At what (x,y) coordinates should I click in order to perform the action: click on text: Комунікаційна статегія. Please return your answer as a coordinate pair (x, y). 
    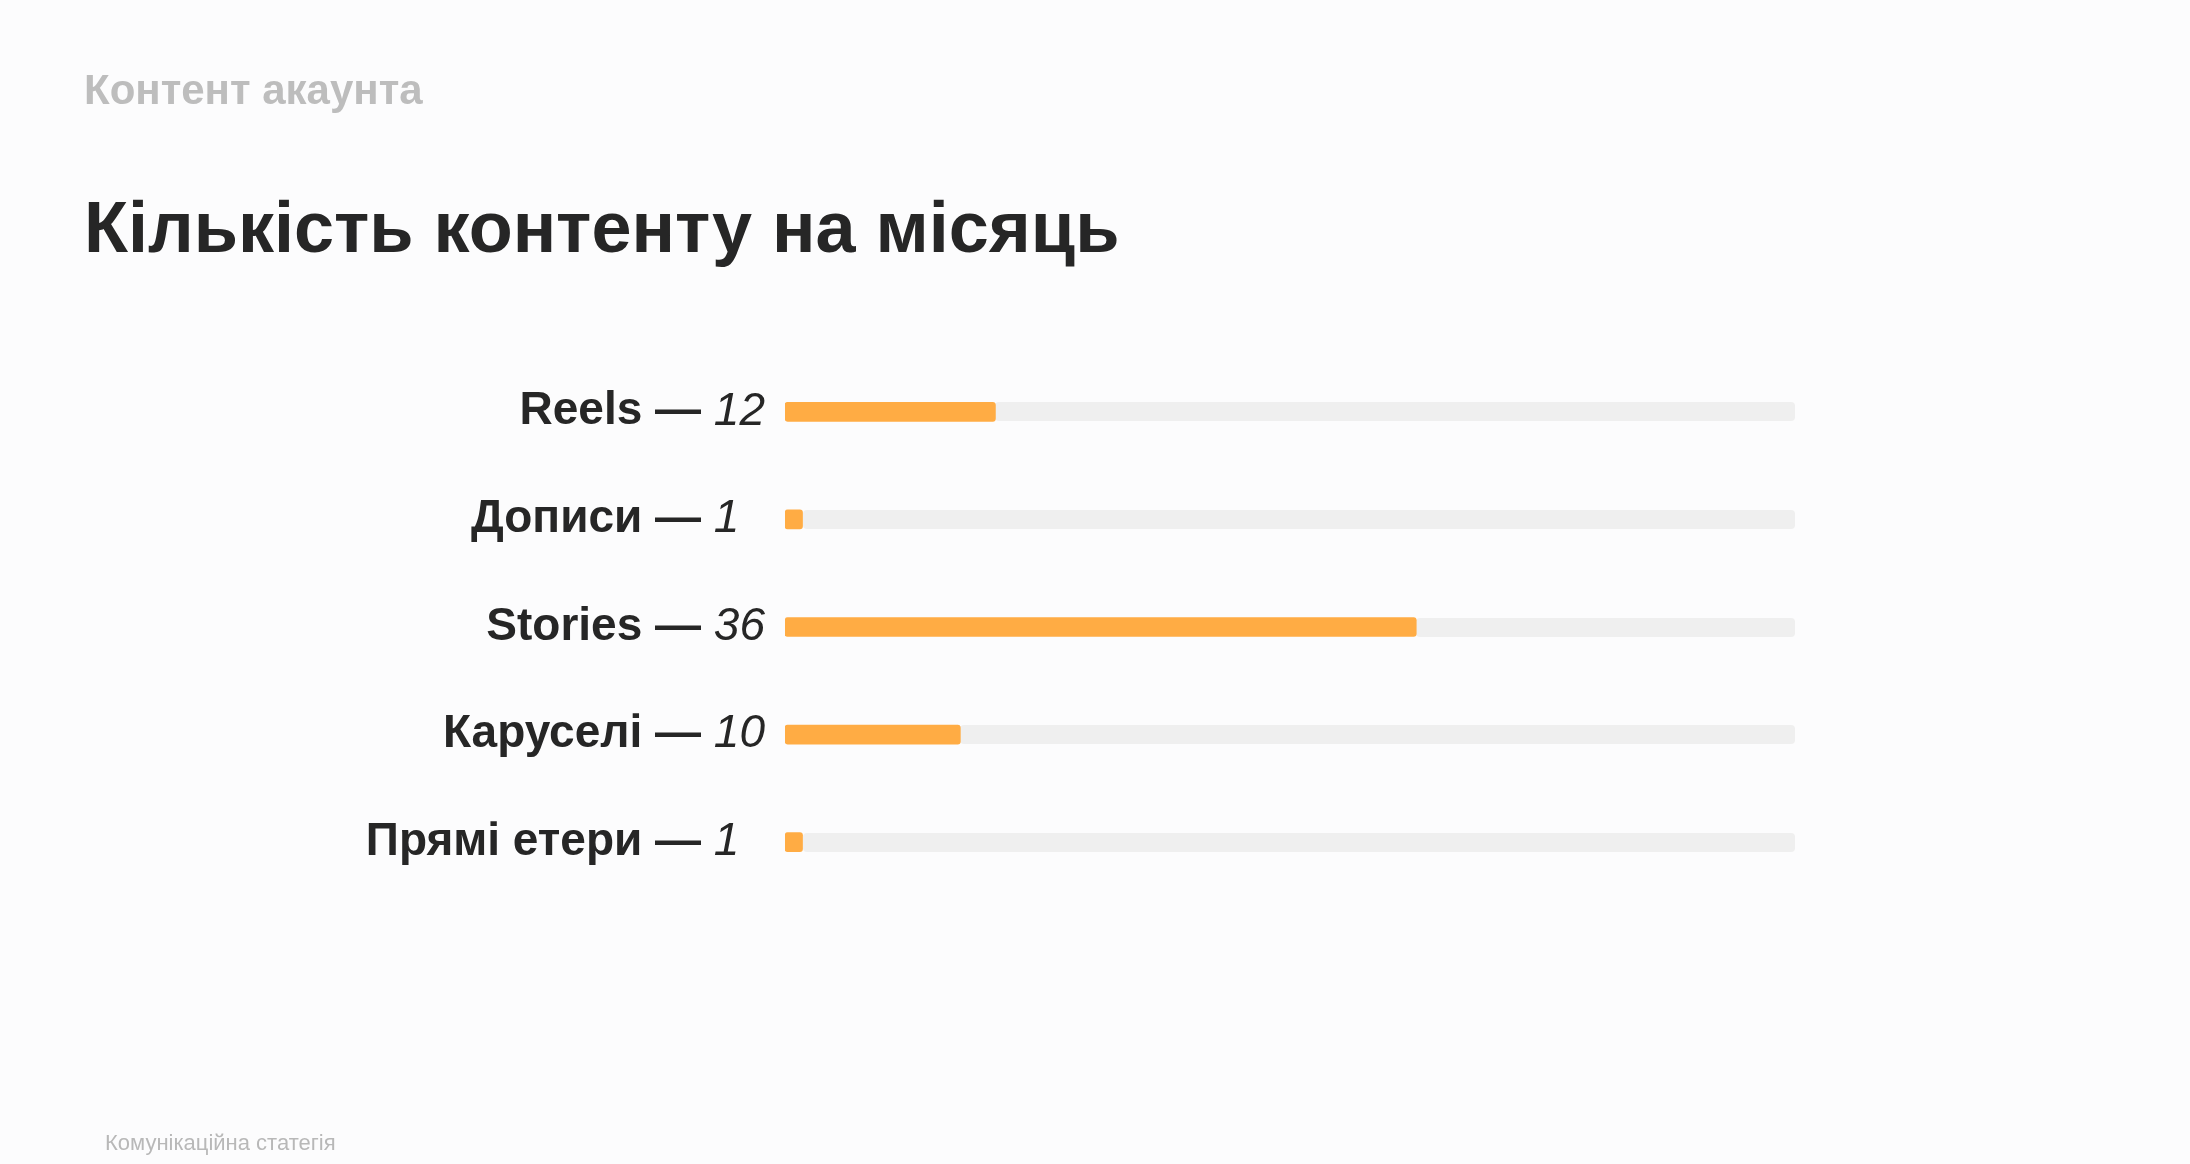
    Looking at the image, I should click on (220, 1143).